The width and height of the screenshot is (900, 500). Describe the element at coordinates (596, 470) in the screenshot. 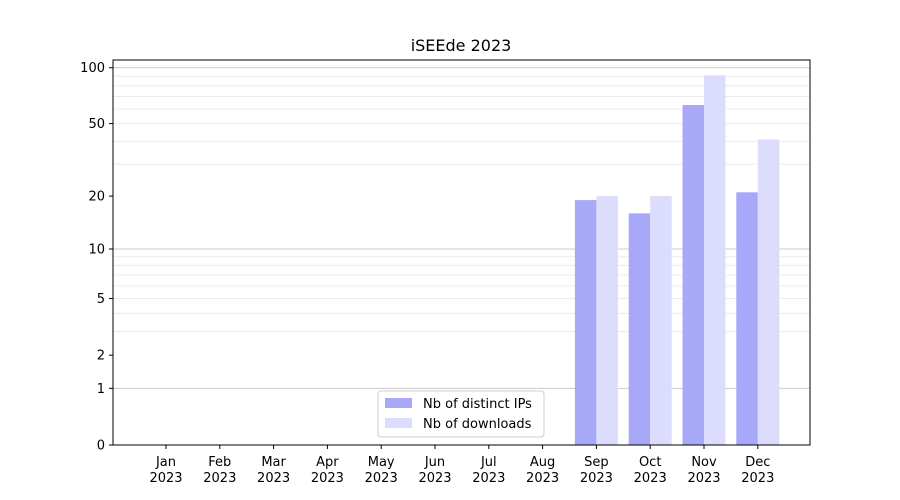

I see `x-tick-label: Sep 2023` at that location.